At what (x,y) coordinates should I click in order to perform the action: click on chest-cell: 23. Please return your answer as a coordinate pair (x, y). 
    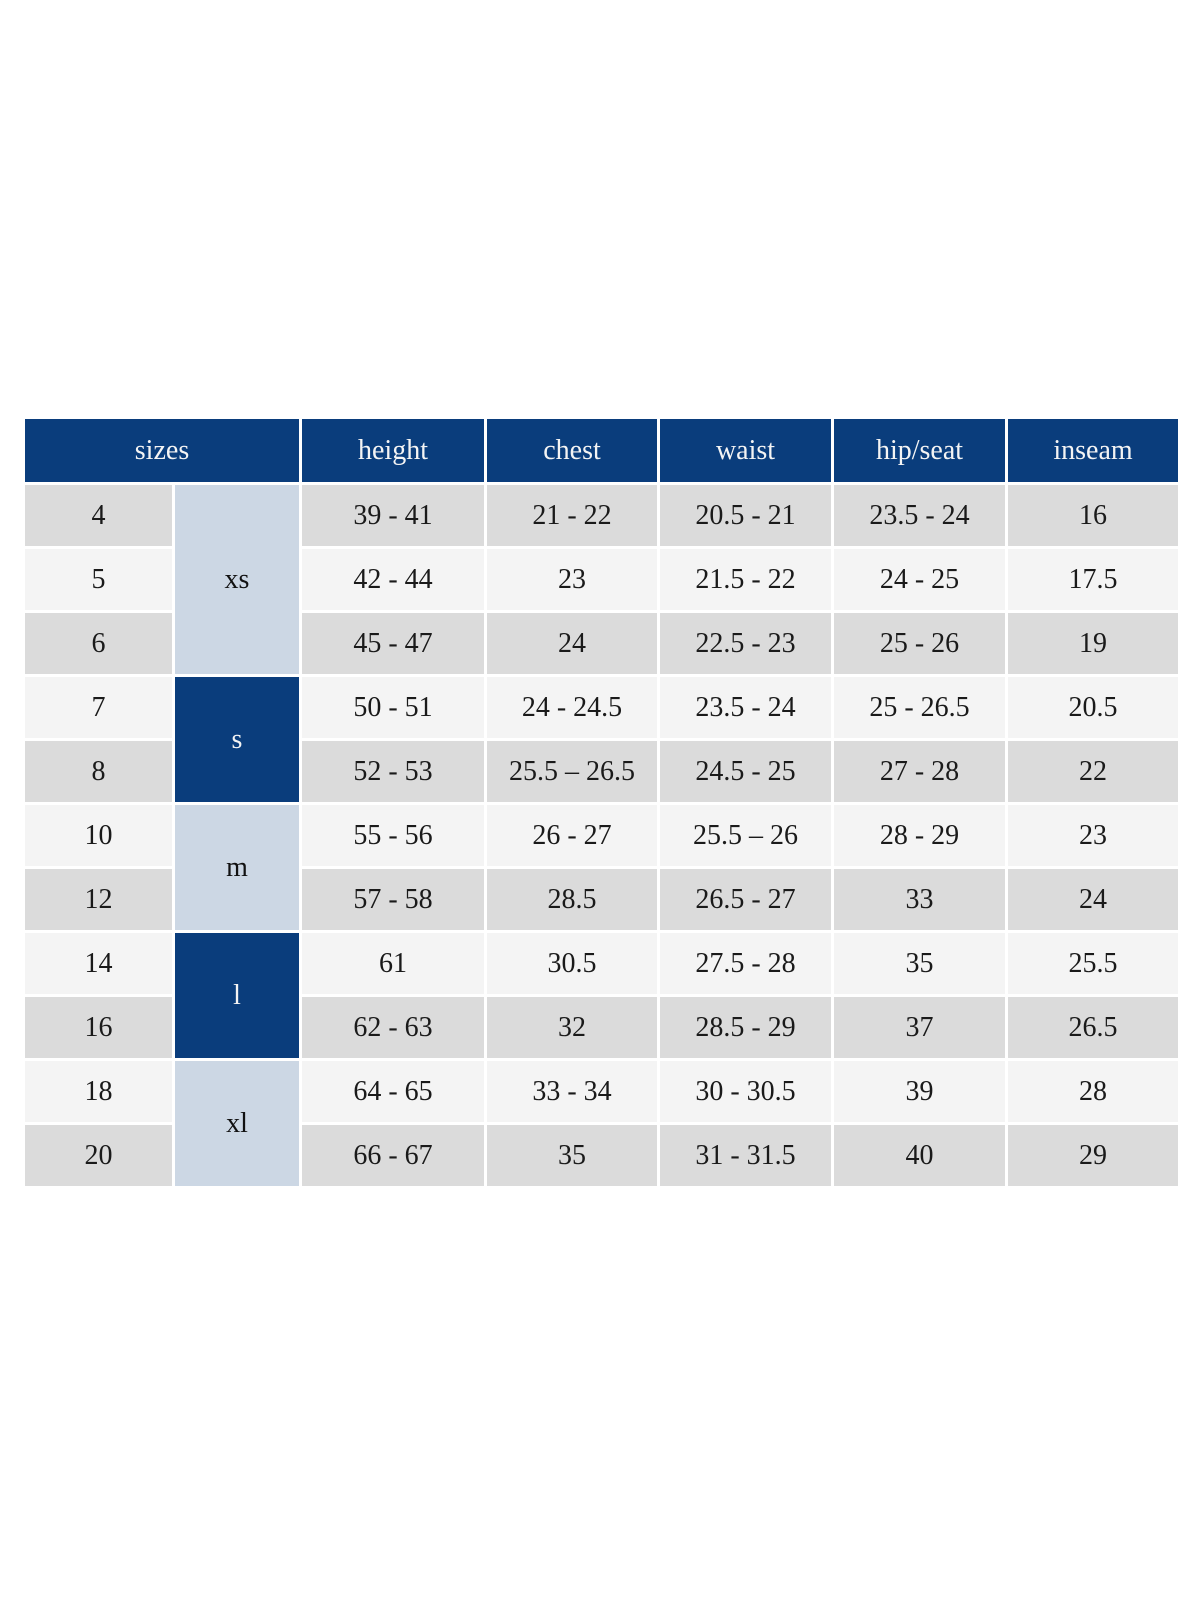
    Looking at the image, I should click on (572, 579).